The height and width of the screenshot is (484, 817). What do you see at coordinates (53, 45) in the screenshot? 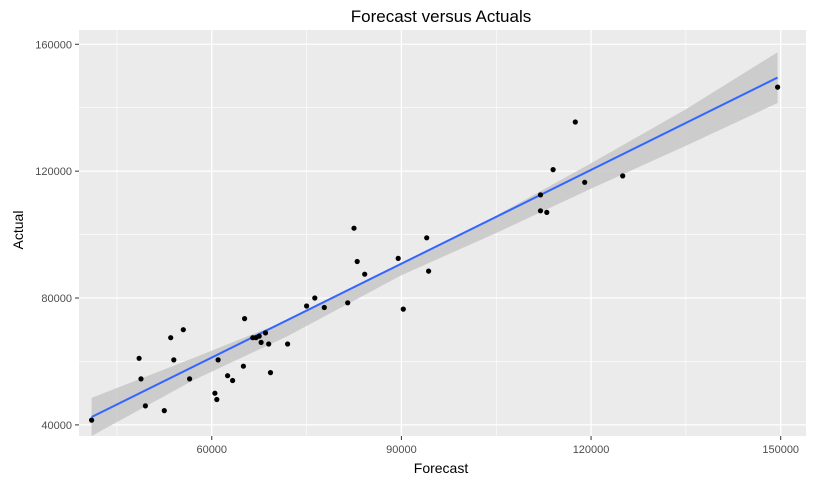
I see `y-tick-label: 160000` at bounding box center [53, 45].